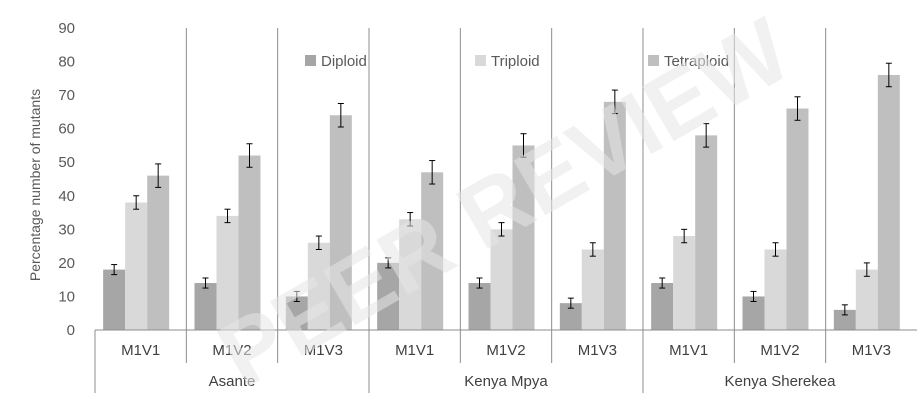 This screenshot has width=917, height=395. What do you see at coordinates (66, 28) in the screenshot?
I see `y-tick-label: 90` at bounding box center [66, 28].